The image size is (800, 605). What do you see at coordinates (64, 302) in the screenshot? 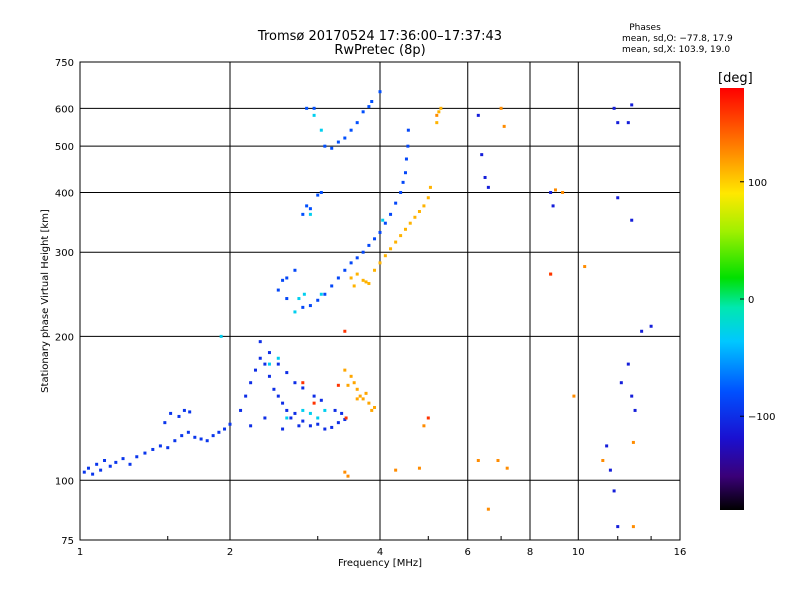
I see `y-tick-labels: 75 100 200 300 400 500 600 750` at bounding box center [64, 302].